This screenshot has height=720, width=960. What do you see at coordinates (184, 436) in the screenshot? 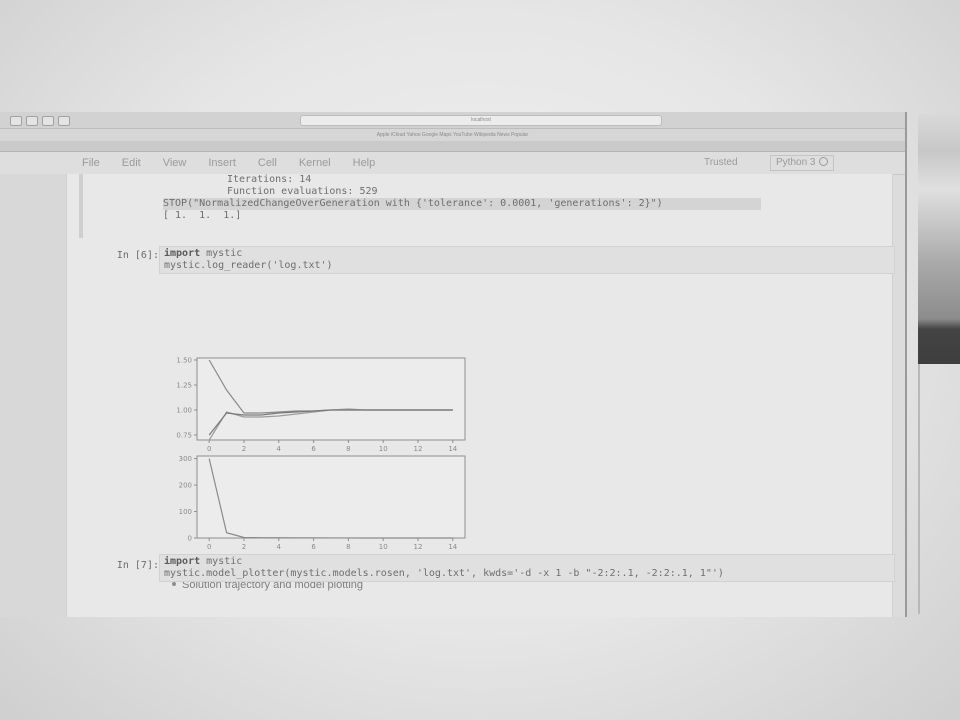
I see `y-tick-label: 0.75` at bounding box center [184, 436].